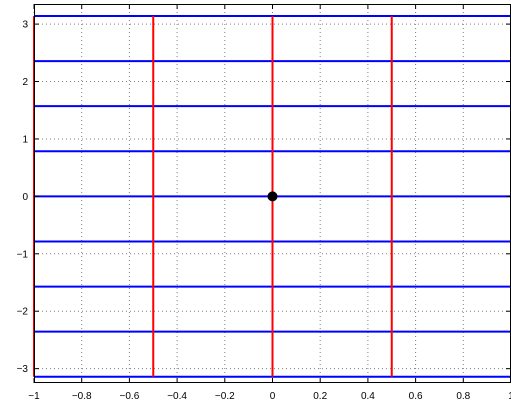 The height and width of the screenshot is (411, 511). I want to click on y-tick-label: −3, so click(23, 369).